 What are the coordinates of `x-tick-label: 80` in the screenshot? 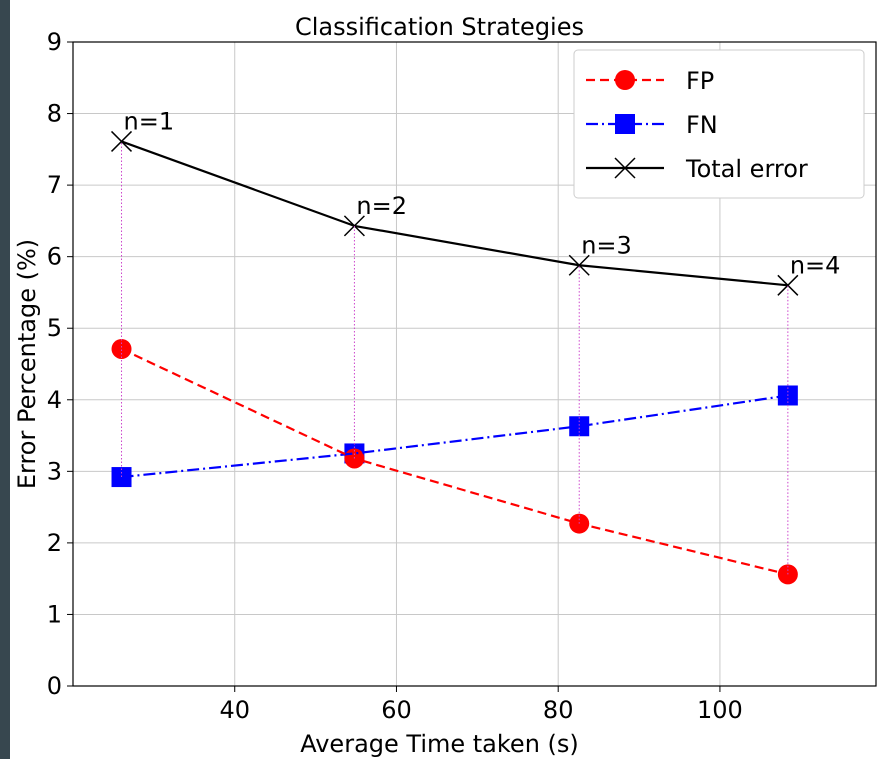 It's located at (558, 710).